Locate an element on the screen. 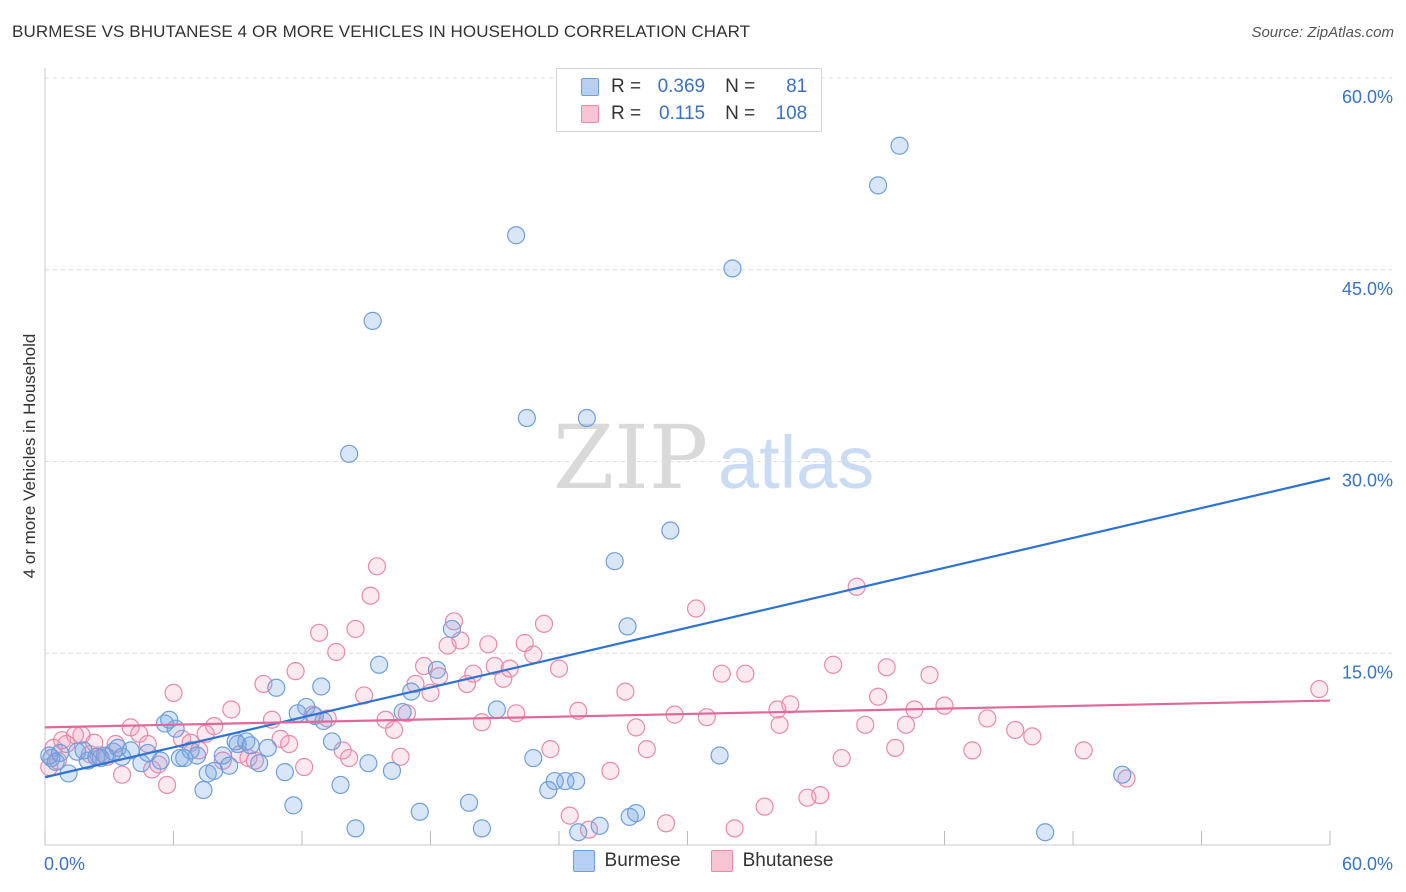 This screenshot has width=1406, height=892. legend: Burmese Bhutanese is located at coordinates (703, 861).